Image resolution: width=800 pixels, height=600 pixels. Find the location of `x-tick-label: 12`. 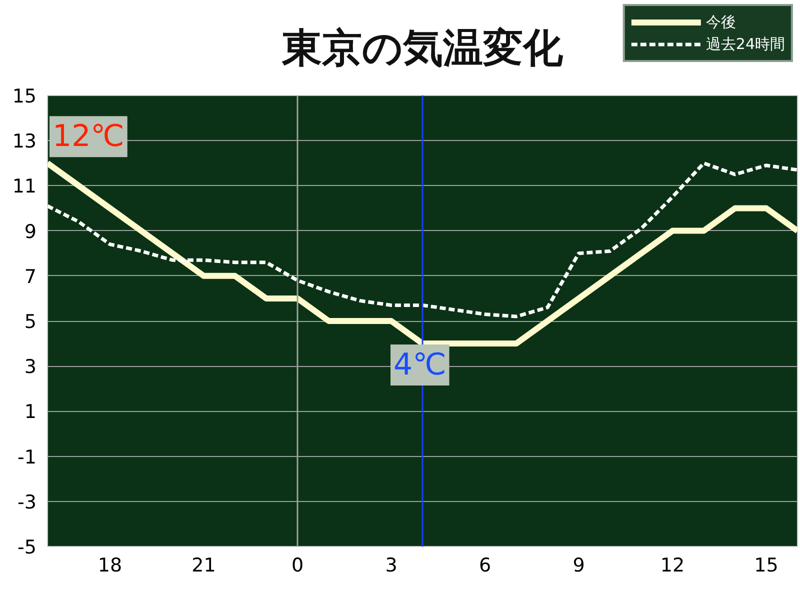

x-tick-label: 12 is located at coordinates (672, 565).